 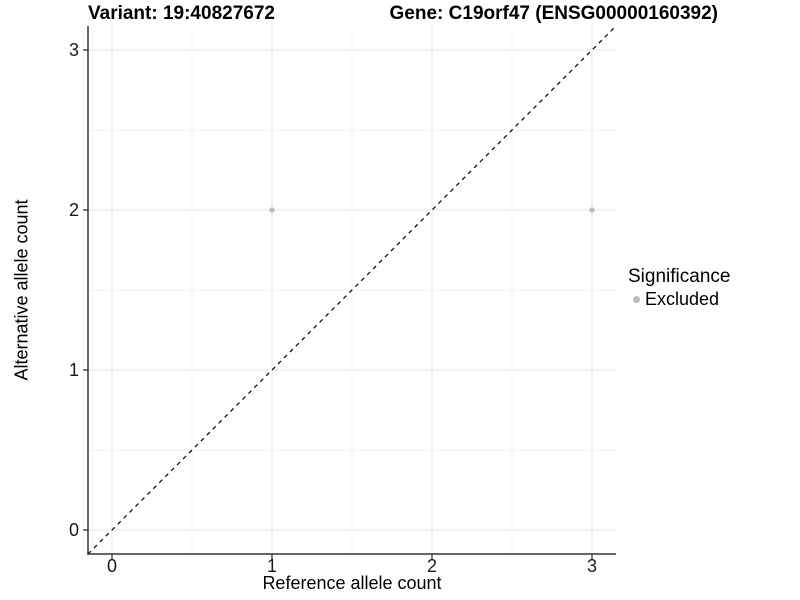 What do you see at coordinates (74, 210) in the screenshot?
I see `y-tick-label: 2` at bounding box center [74, 210].